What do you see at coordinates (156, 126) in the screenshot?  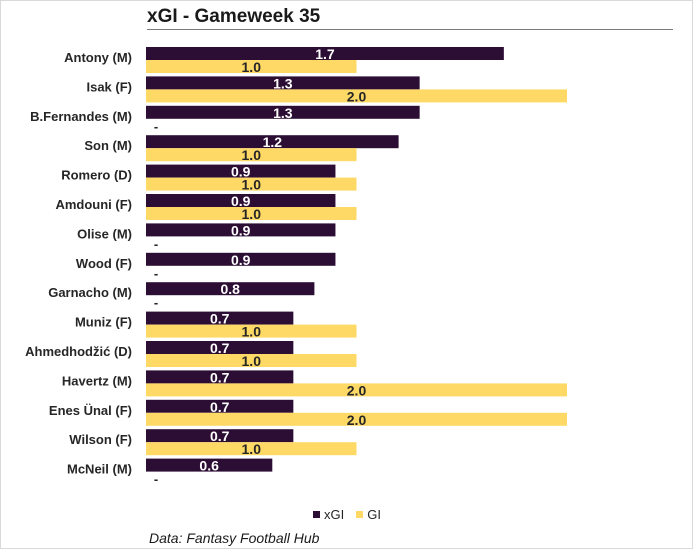 I see `data-label-gi-b-fernandes-m: -` at bounding box center [156, 126].